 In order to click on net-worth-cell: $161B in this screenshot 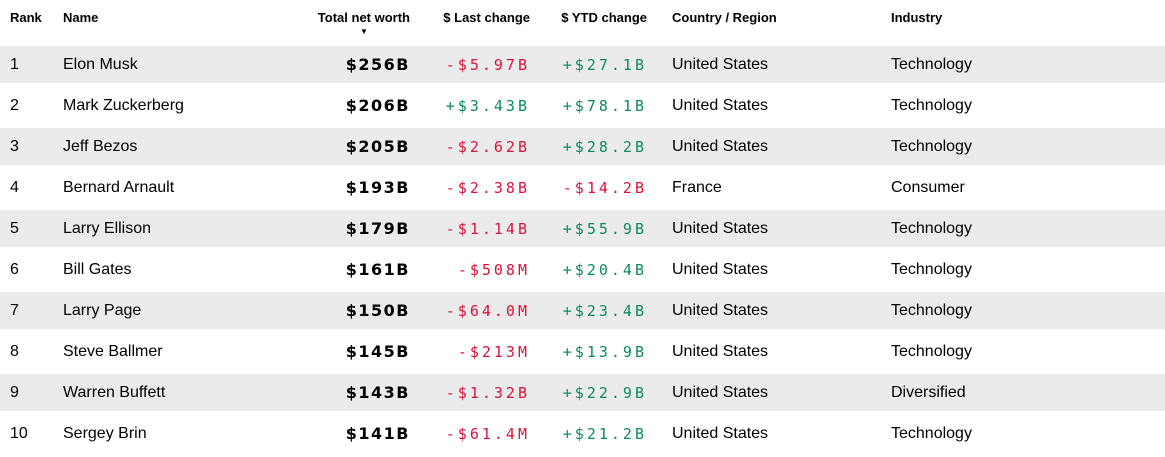, I will do `click(355, 269)`.